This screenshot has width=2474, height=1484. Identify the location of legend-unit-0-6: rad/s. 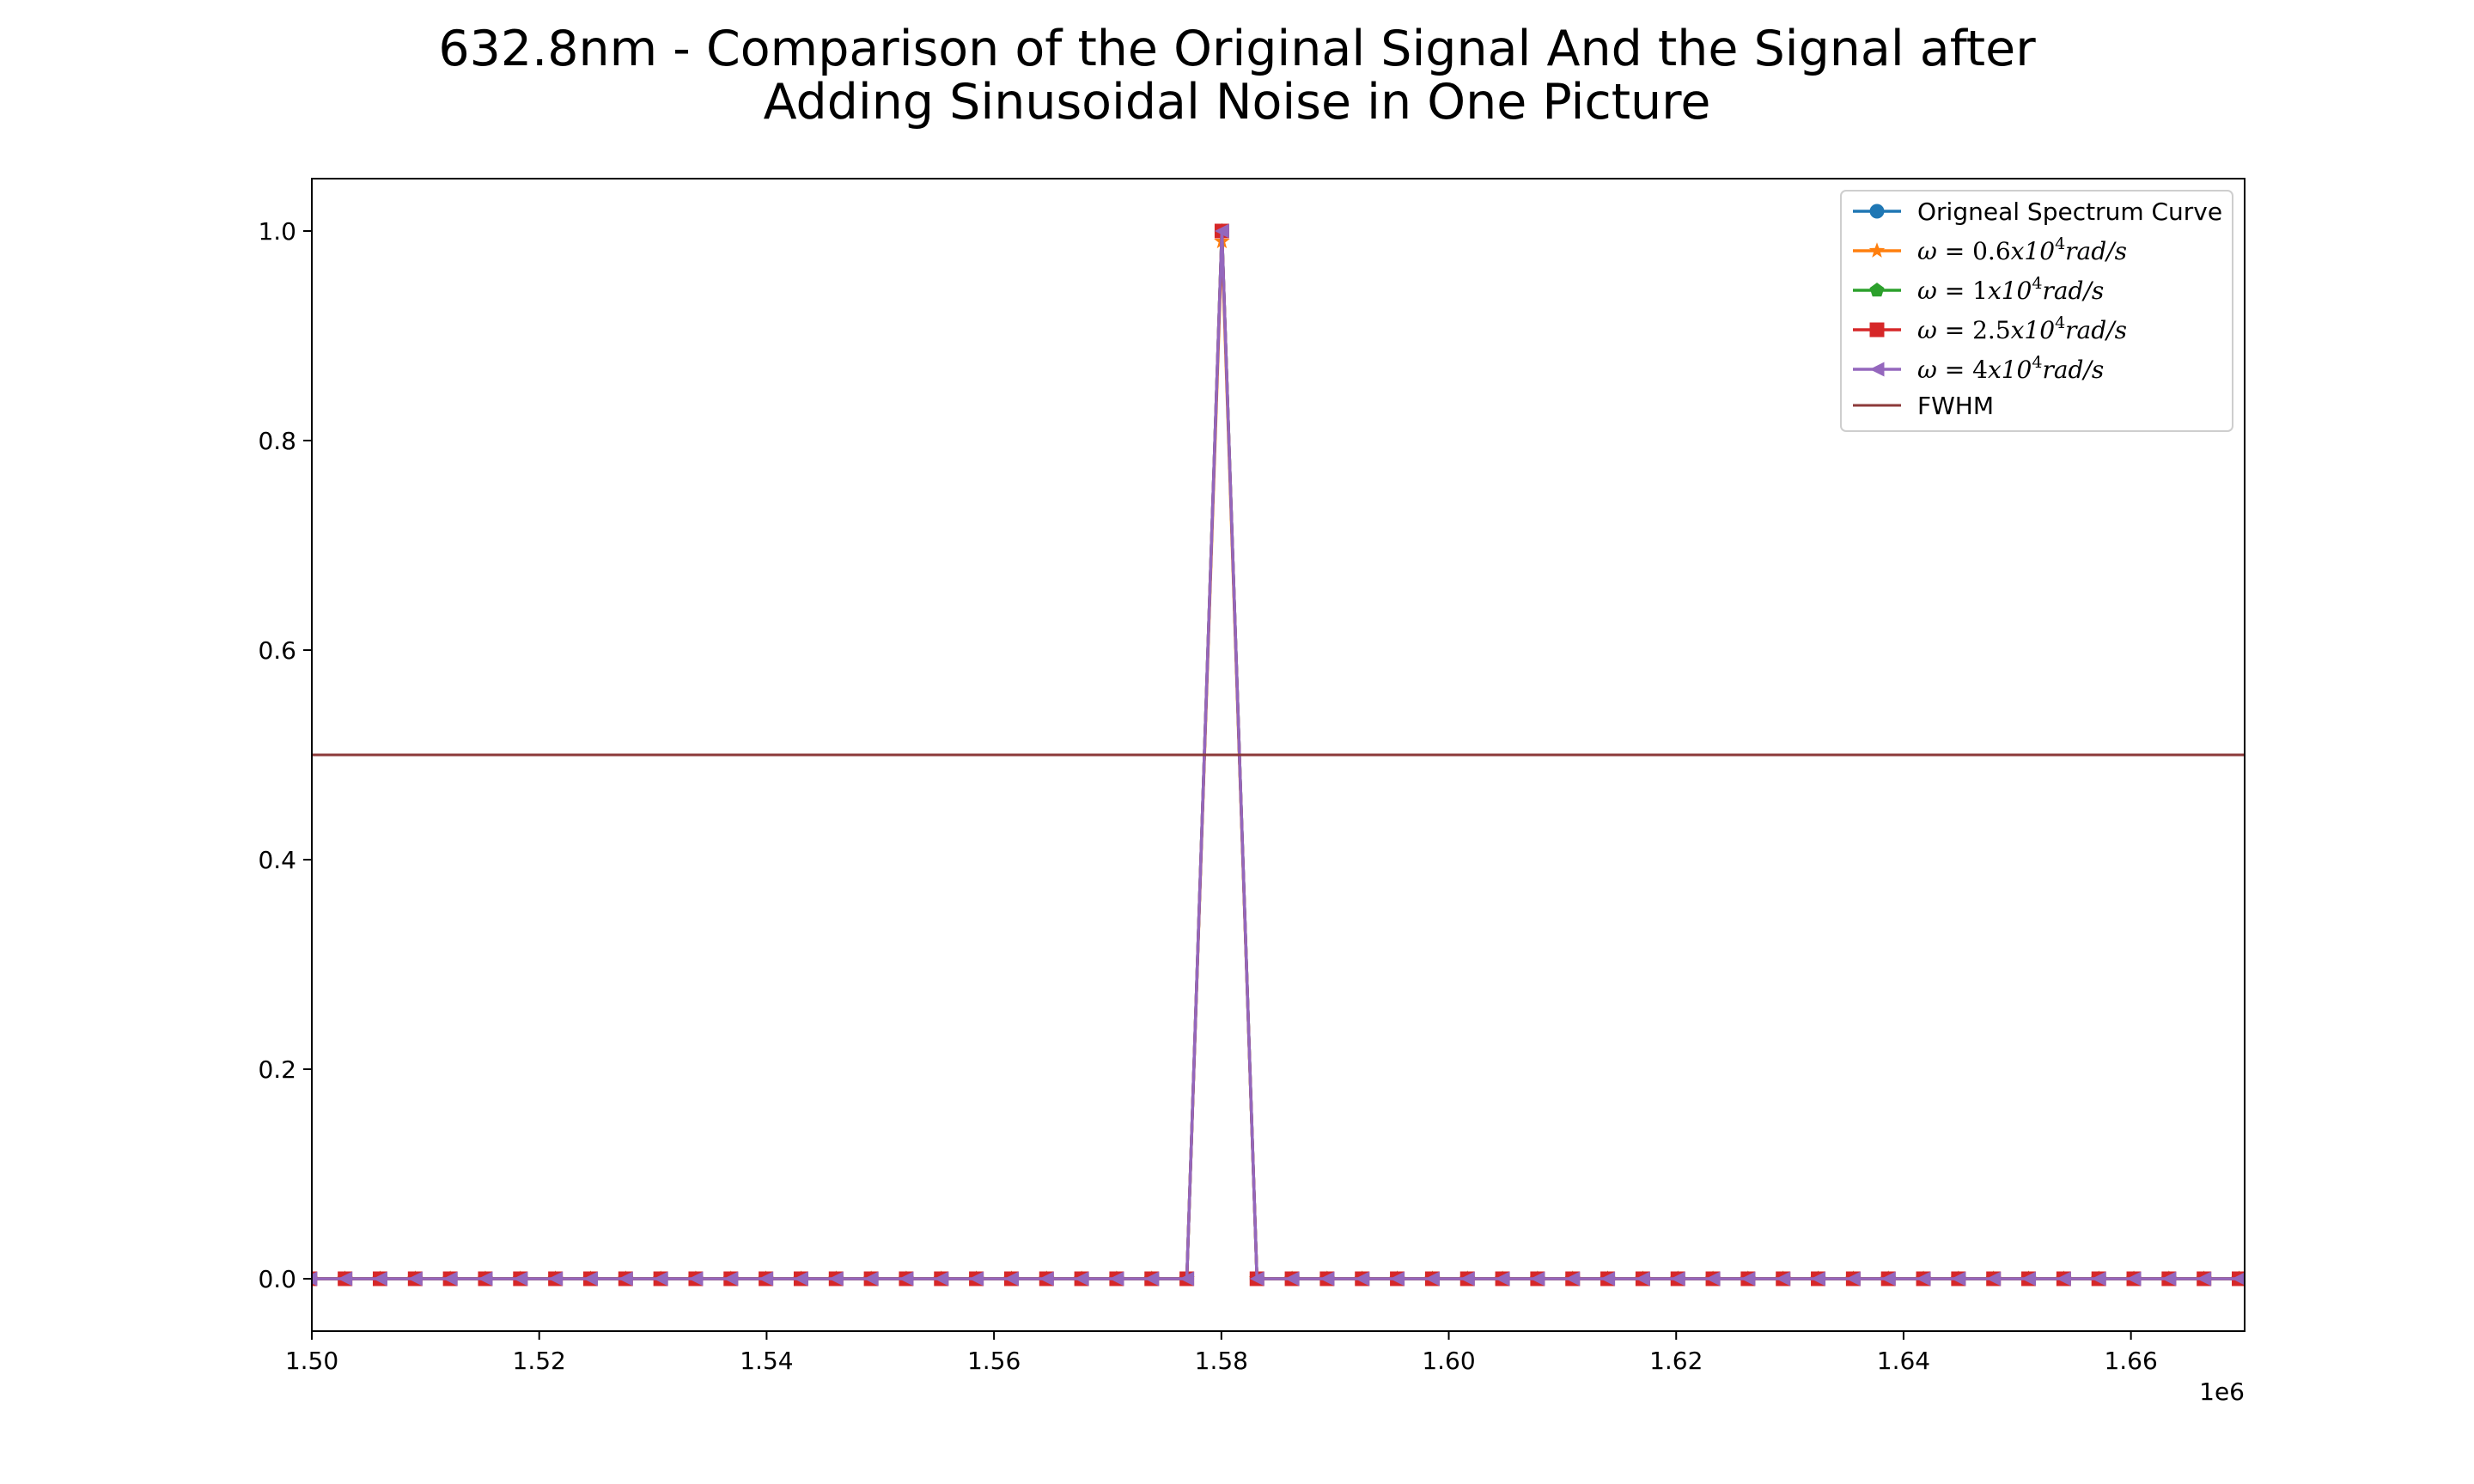
(2096, 251).